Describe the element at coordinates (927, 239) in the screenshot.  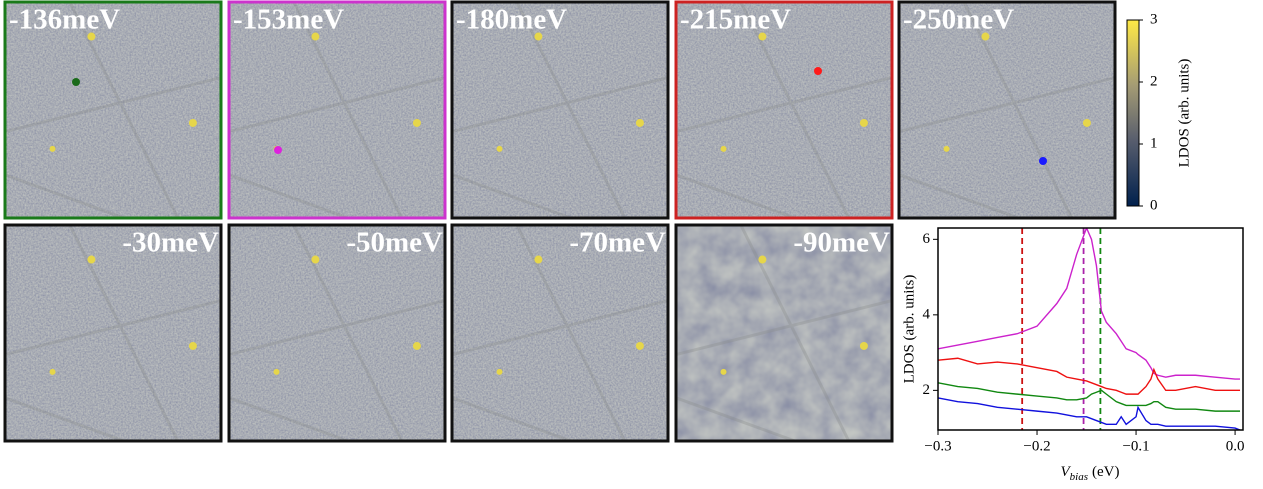
I see `y-tick-label: 6` at that location.